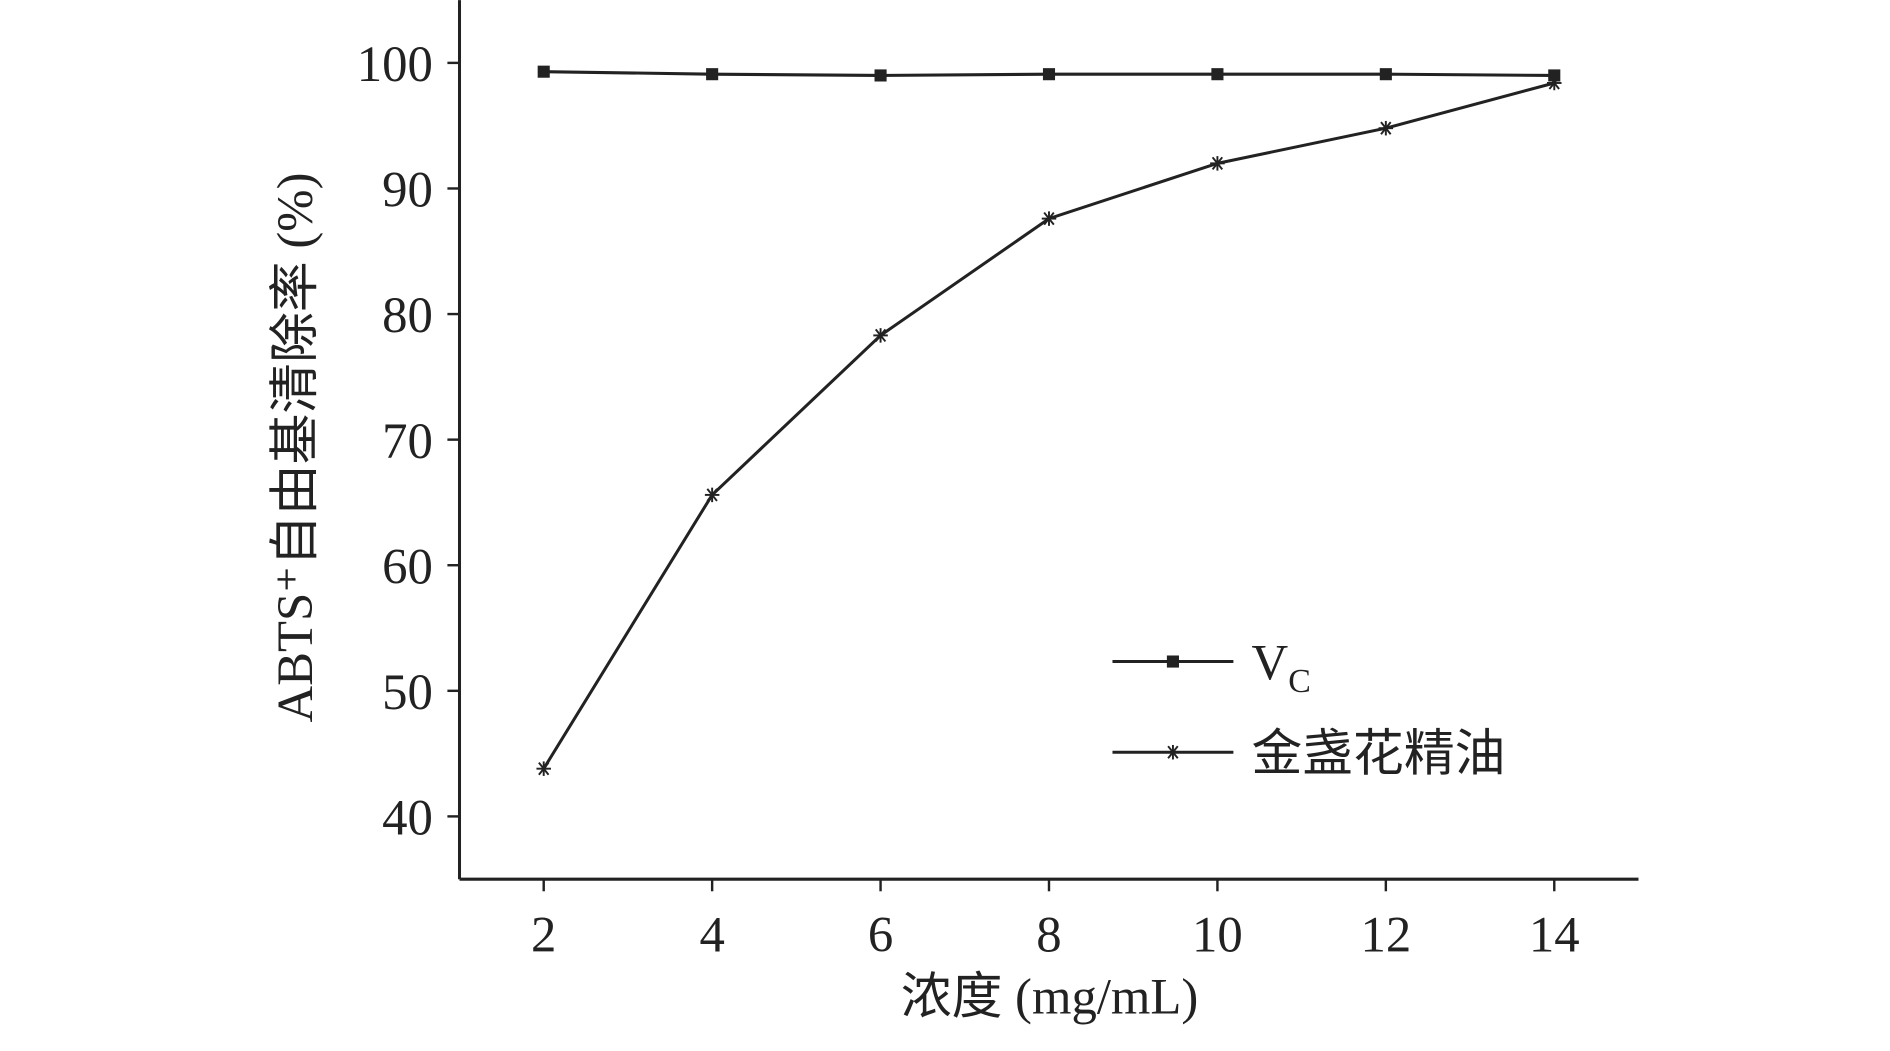 This screenshot has width=1890, height=1051. What do you see at coordinates (711, 935) in the screenshot?
I see `x-tick-label: 4` at bounding box center [711, 935].